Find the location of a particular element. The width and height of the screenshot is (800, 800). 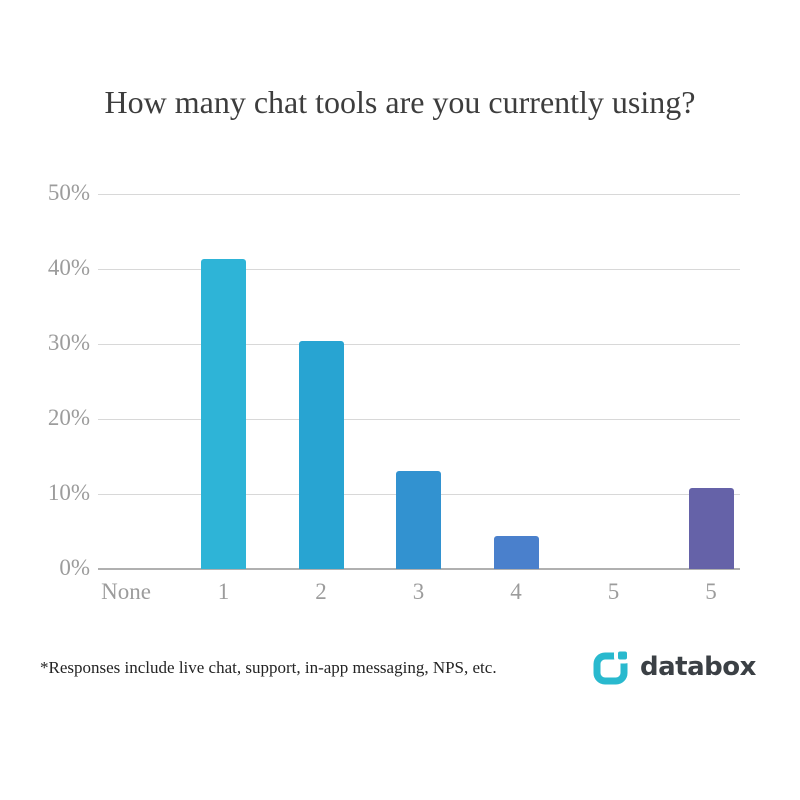

y-tick-label-30%: 30% is located at coordinates (68, 342).